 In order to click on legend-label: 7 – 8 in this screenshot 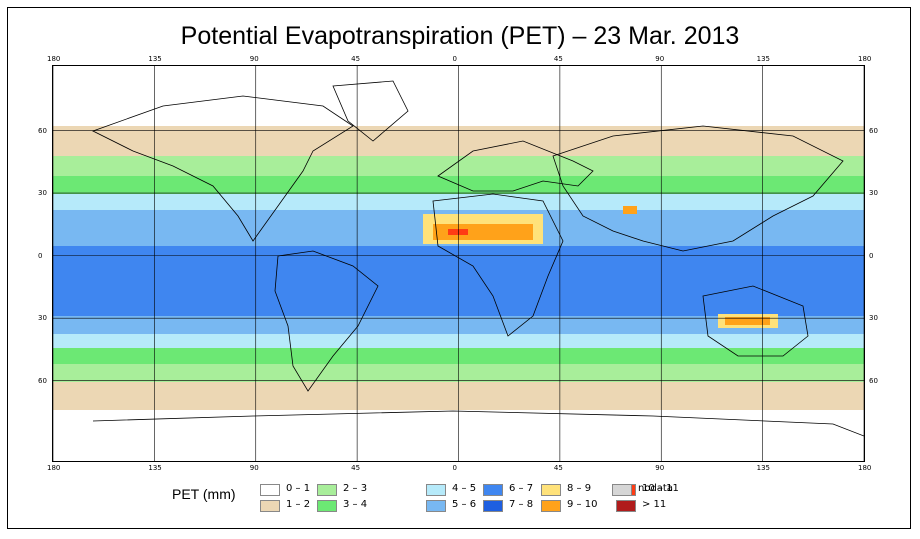, I will do `click(521, 504)`.